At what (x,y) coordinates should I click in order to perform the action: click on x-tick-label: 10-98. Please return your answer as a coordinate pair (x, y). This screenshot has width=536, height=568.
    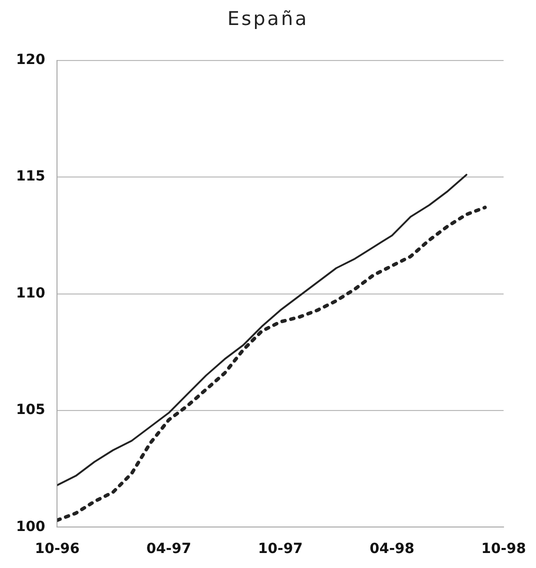
    Looking at the image, I should click on (503, 549).